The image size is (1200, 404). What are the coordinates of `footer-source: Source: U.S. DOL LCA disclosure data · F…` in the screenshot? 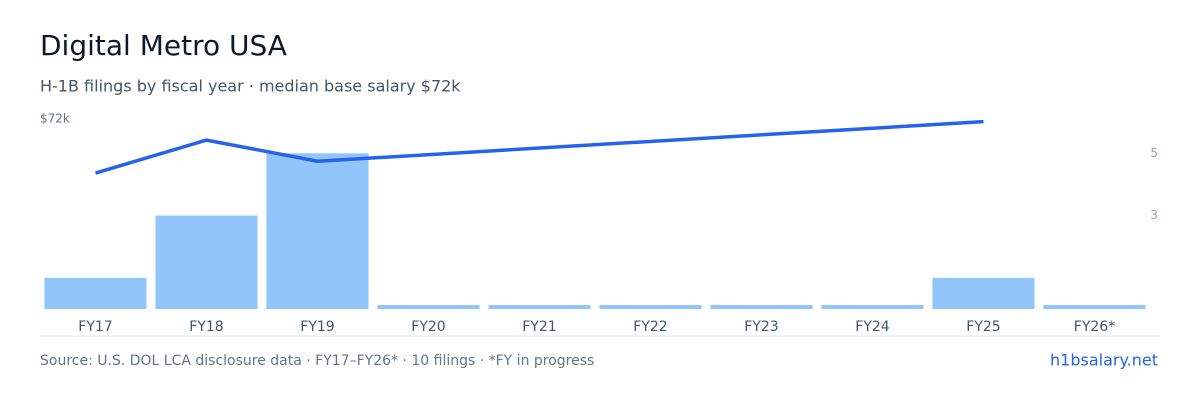 It's located at (317, 361).